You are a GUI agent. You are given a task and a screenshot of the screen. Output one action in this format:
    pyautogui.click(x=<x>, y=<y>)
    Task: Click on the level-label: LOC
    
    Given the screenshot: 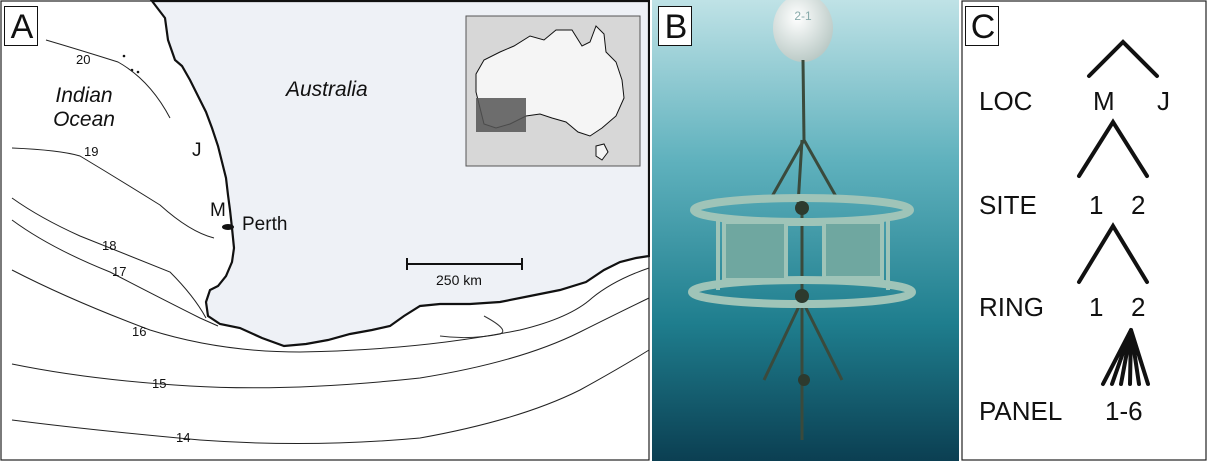 What is the action you would take?
    pyautogui.click(x=1006, y=101)
    